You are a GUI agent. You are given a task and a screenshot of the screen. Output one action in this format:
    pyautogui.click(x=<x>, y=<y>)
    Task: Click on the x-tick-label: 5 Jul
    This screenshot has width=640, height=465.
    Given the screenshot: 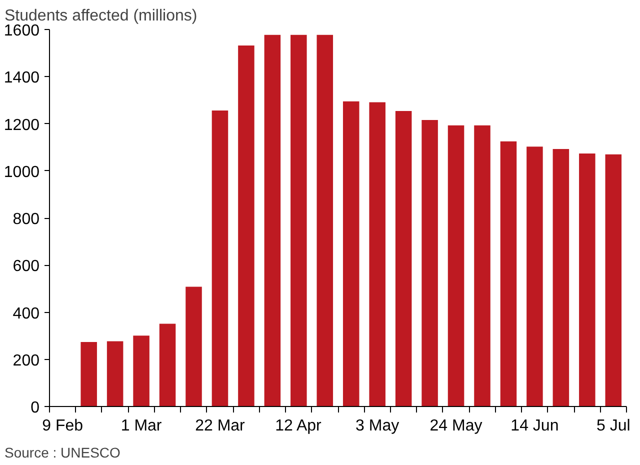 What is the action you would take?
    pyautogui.click(x=613, y=426)
    